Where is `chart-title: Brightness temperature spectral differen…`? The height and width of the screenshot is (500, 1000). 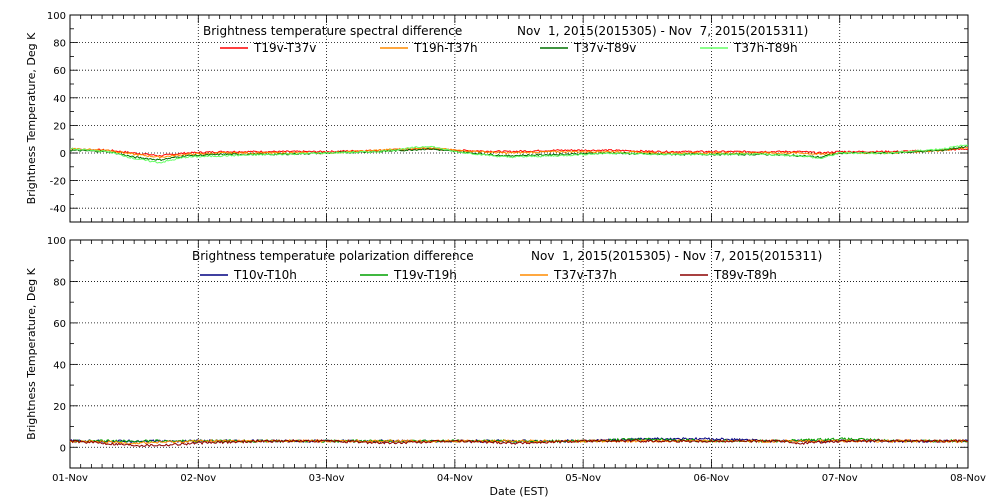
chart-title: Brightness temperature spectral differen… is located at coordinates (332, 31).